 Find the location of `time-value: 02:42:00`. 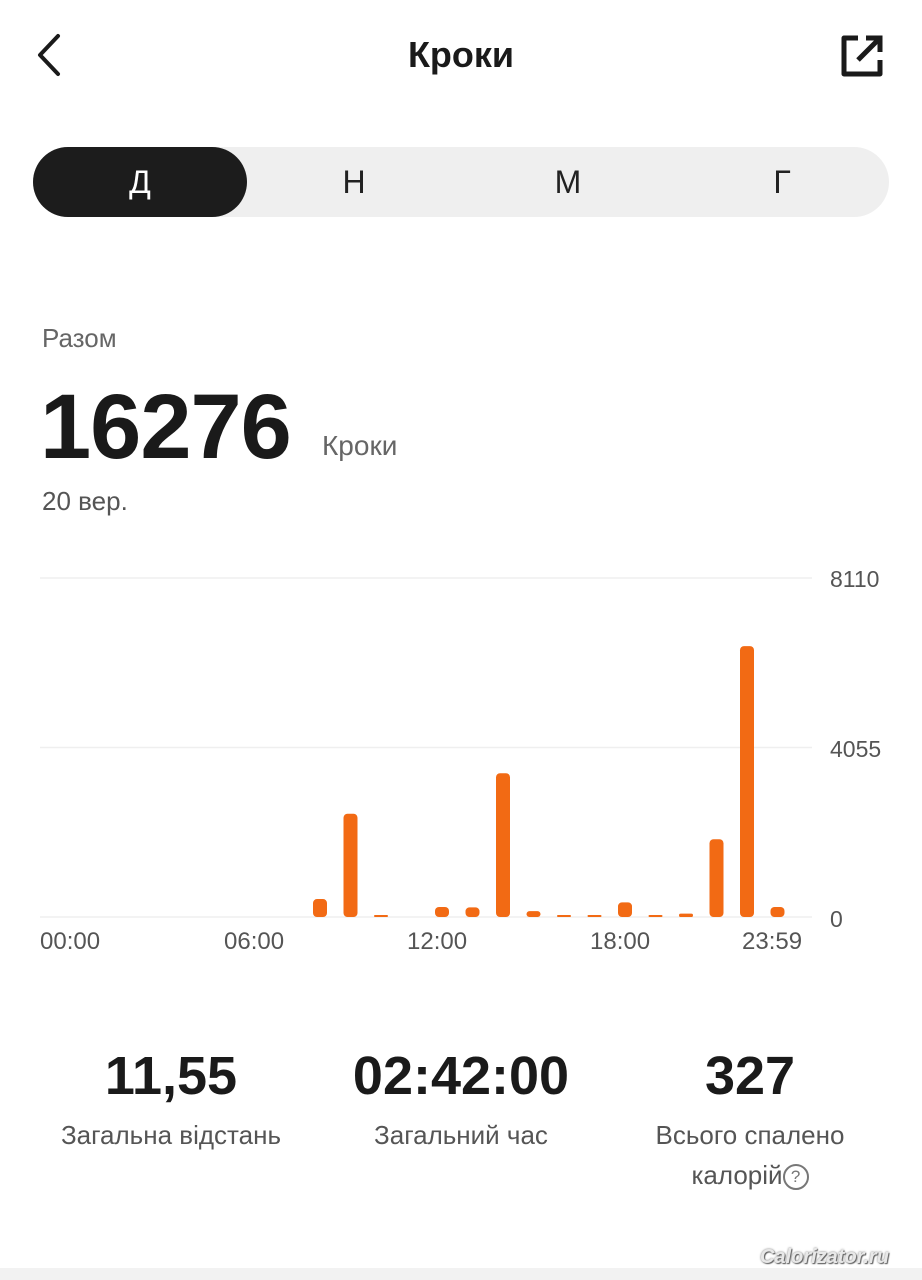

time-value: 02:42:00 is located at coordinates (461, 1076).